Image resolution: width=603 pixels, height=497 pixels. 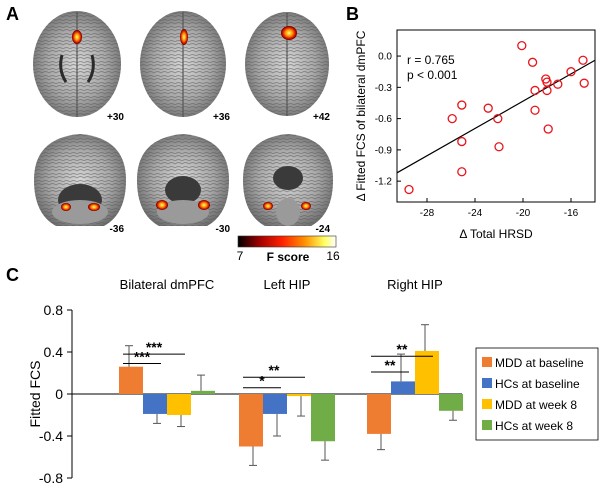 I want to click on significance-label: *, so click(x=262, y=381).